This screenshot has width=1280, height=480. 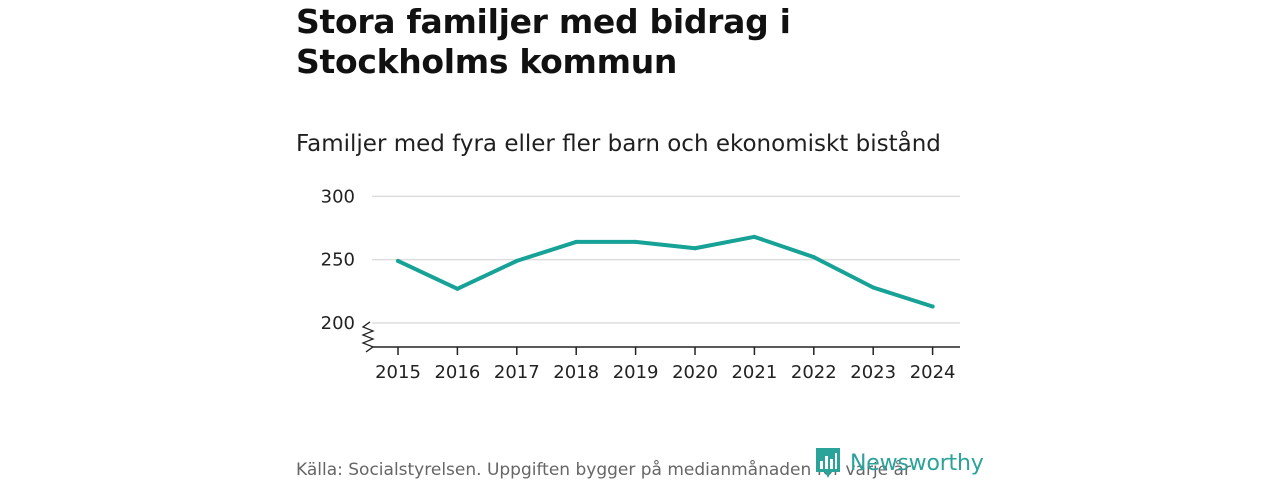 I want to click on x-tick-label: 2020, so click(x=695, y=372).